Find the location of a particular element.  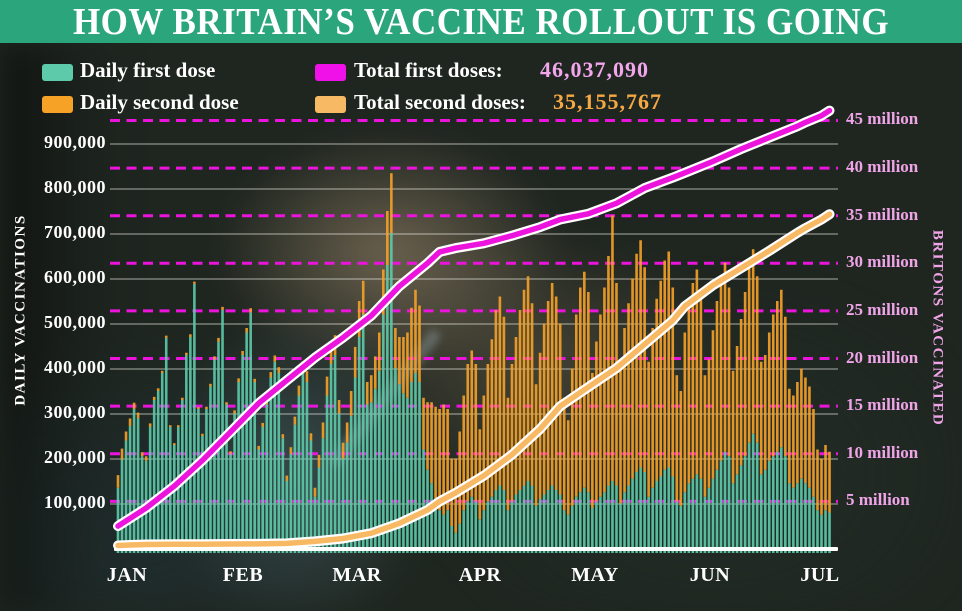

legend-label-total-first: Total first doses: is located at coordinates (428, 70).